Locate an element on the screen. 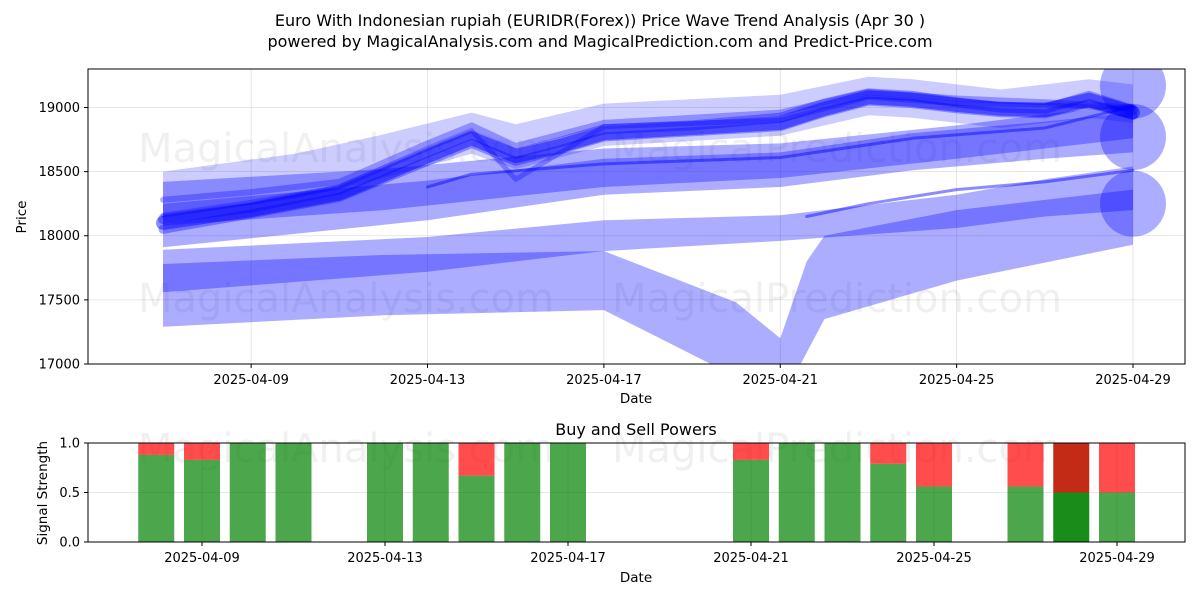 This screenshot has width=1200, height=604. signal-y-tick-label: 0.0 is located at coordinates (69, 543).